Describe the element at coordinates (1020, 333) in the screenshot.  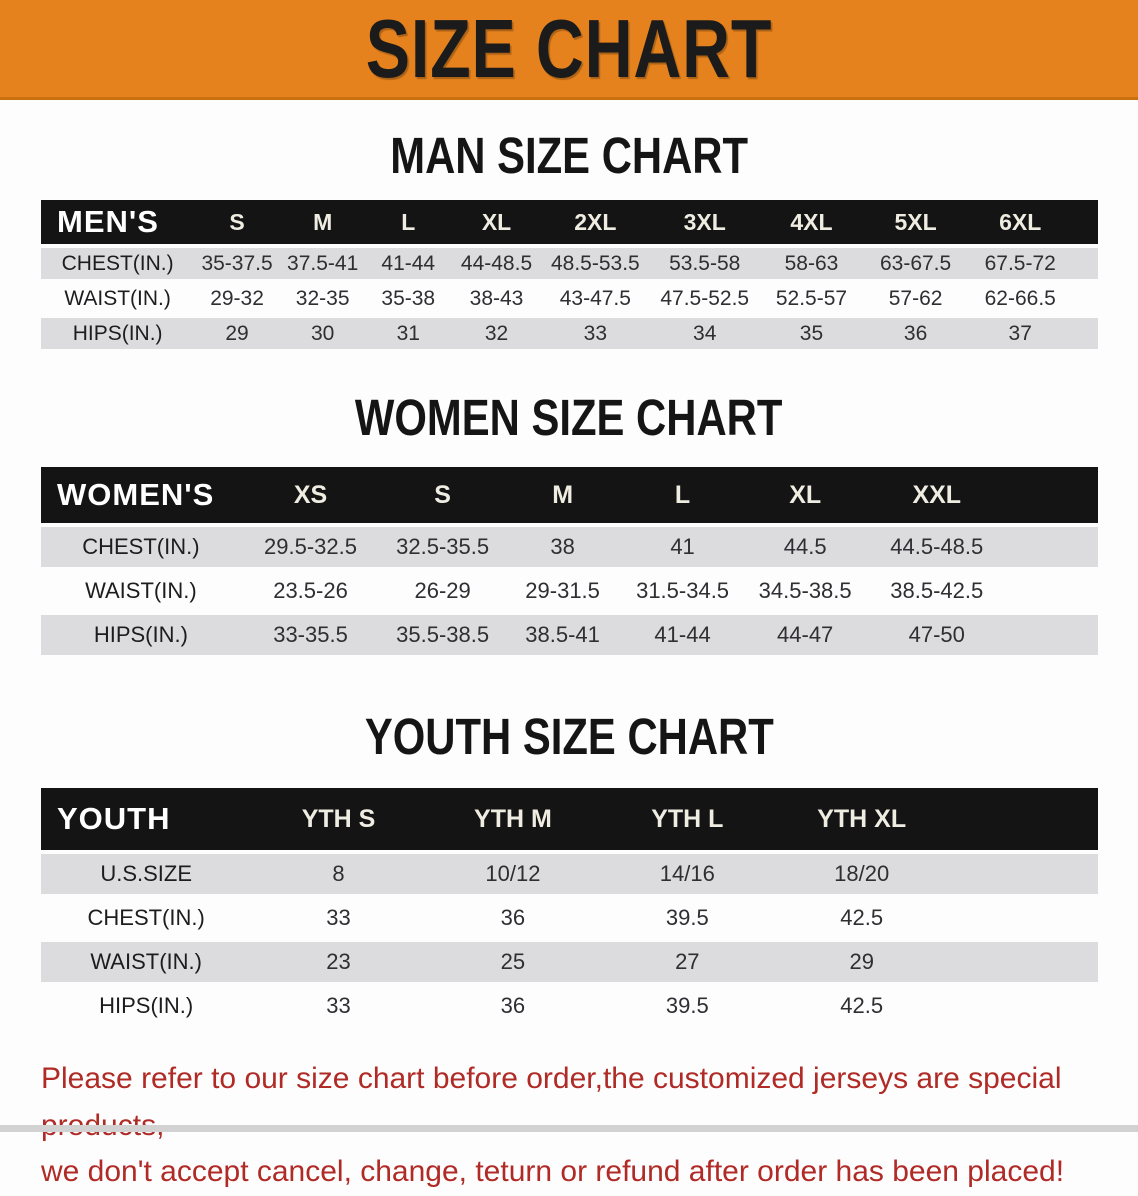
I see `measurement-value: 37` at that location.